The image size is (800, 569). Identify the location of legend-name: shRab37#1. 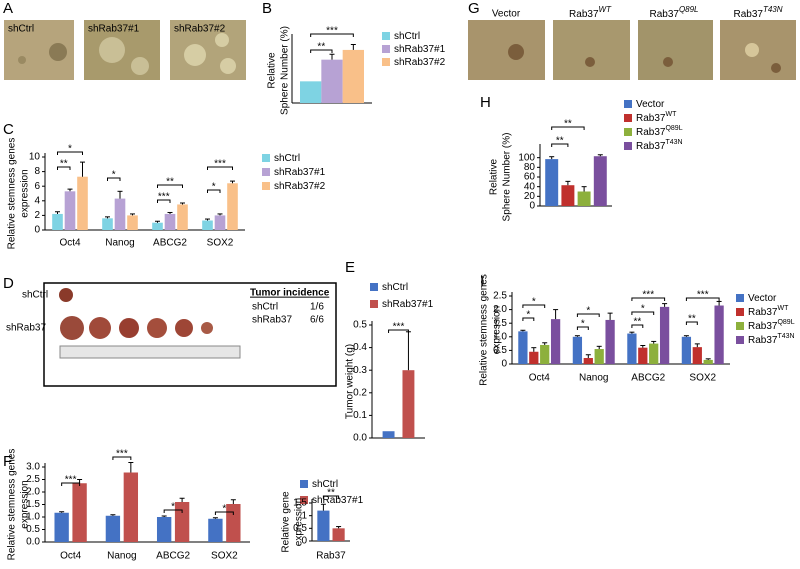
(420, 49).